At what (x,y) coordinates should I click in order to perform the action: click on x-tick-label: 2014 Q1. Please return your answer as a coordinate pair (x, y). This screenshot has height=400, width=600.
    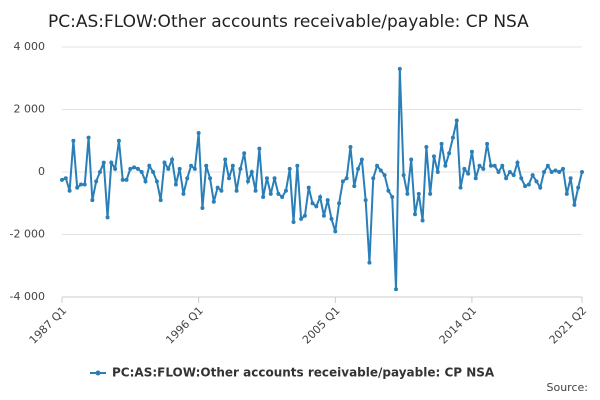
    Looking at the image, I should click on (458, 325).